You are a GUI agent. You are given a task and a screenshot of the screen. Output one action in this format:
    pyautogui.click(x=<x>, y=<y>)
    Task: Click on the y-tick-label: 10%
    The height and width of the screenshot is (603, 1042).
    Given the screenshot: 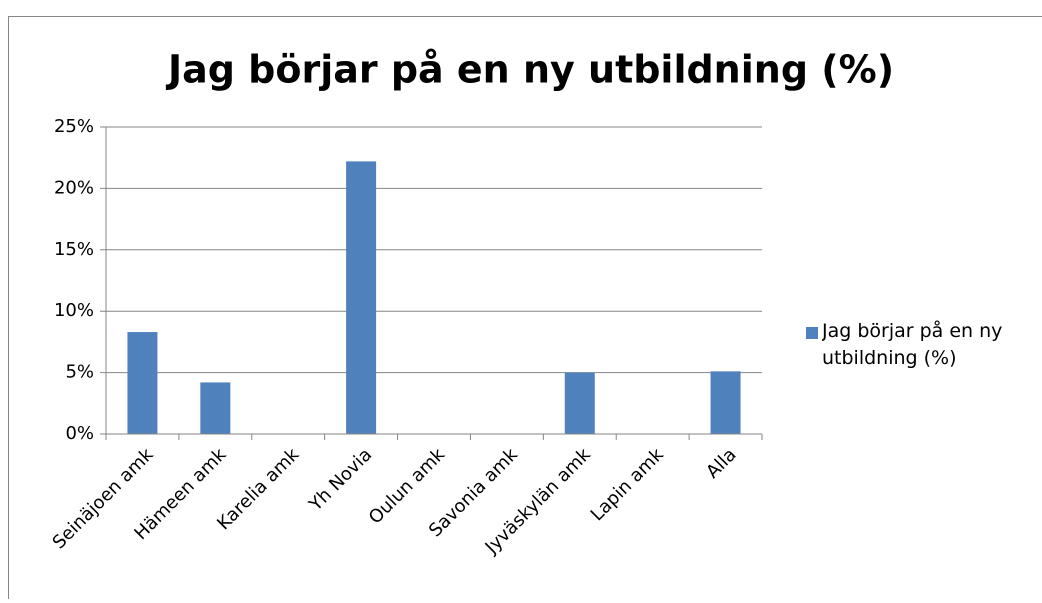 What is the action you would take?
    pyautogui.click(x=74, y=310)
    